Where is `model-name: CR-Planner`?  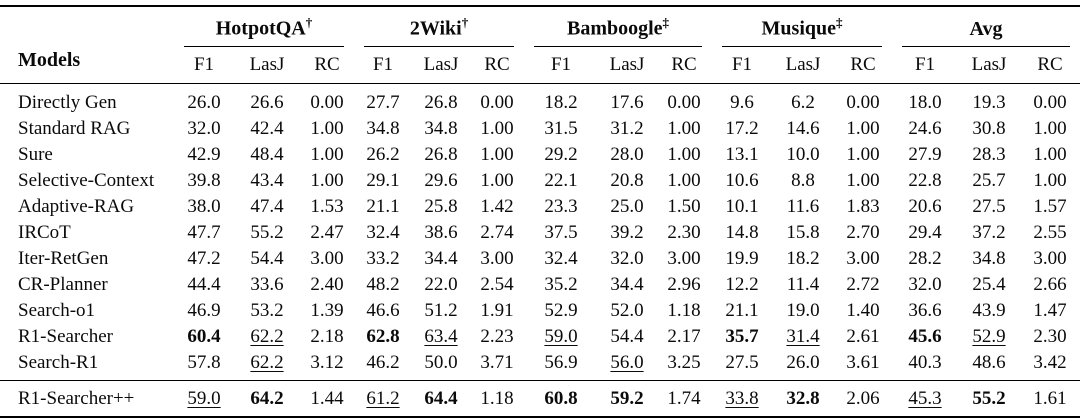 model-name: CR-Planner is located at coordinates (63, 284).